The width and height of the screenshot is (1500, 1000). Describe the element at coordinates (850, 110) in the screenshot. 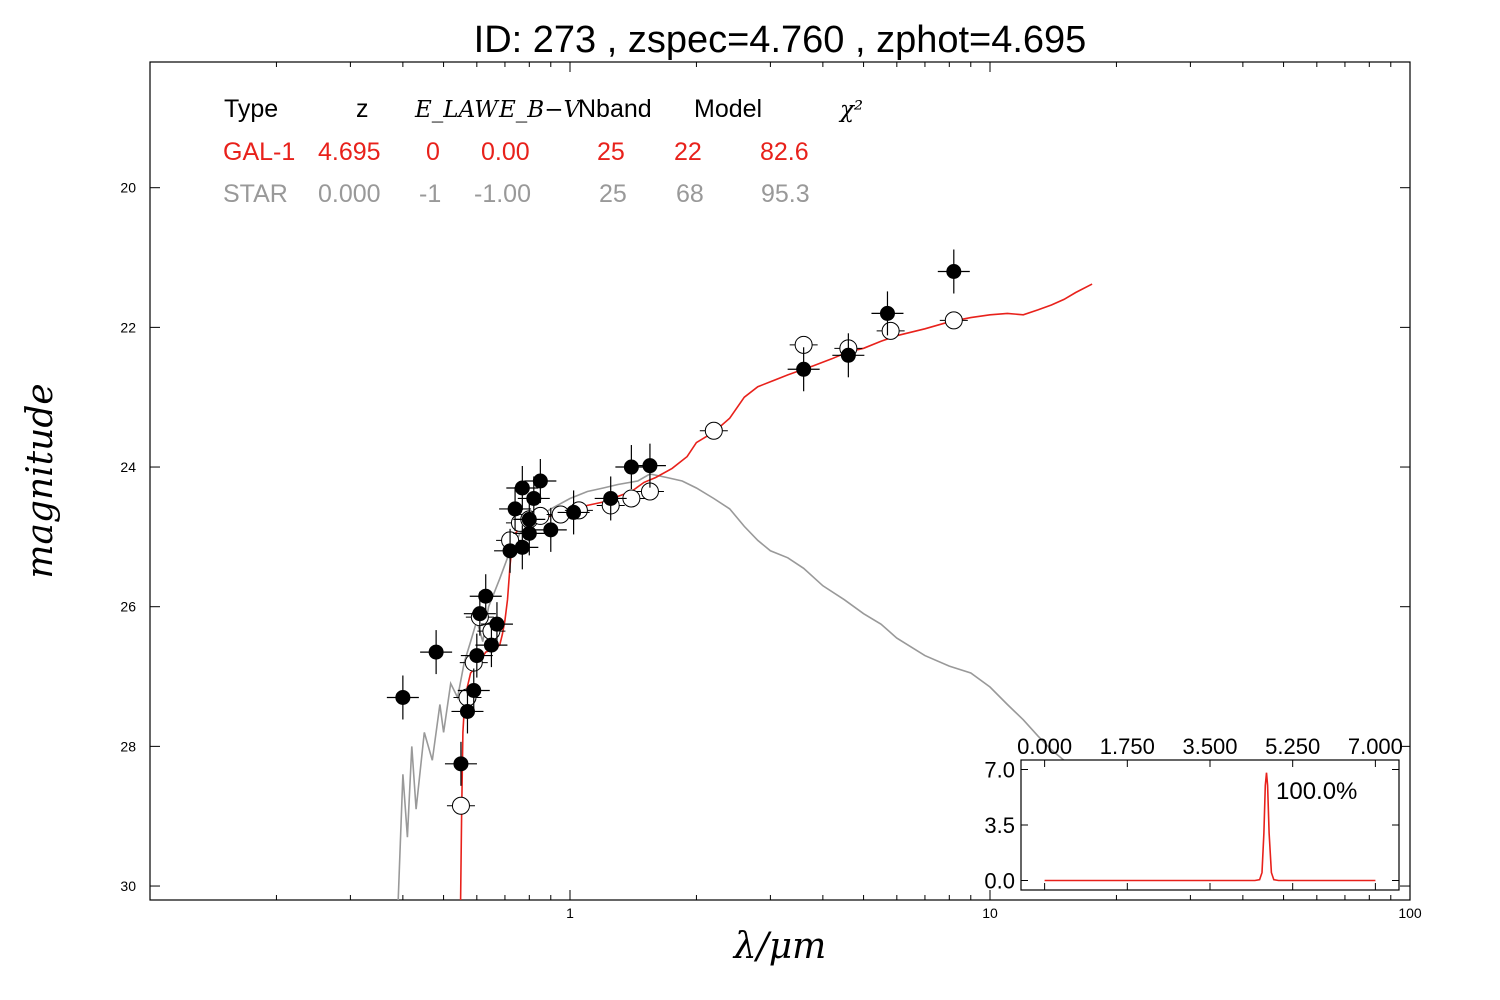

I see `legend-header-chi2: χ²` at that location.